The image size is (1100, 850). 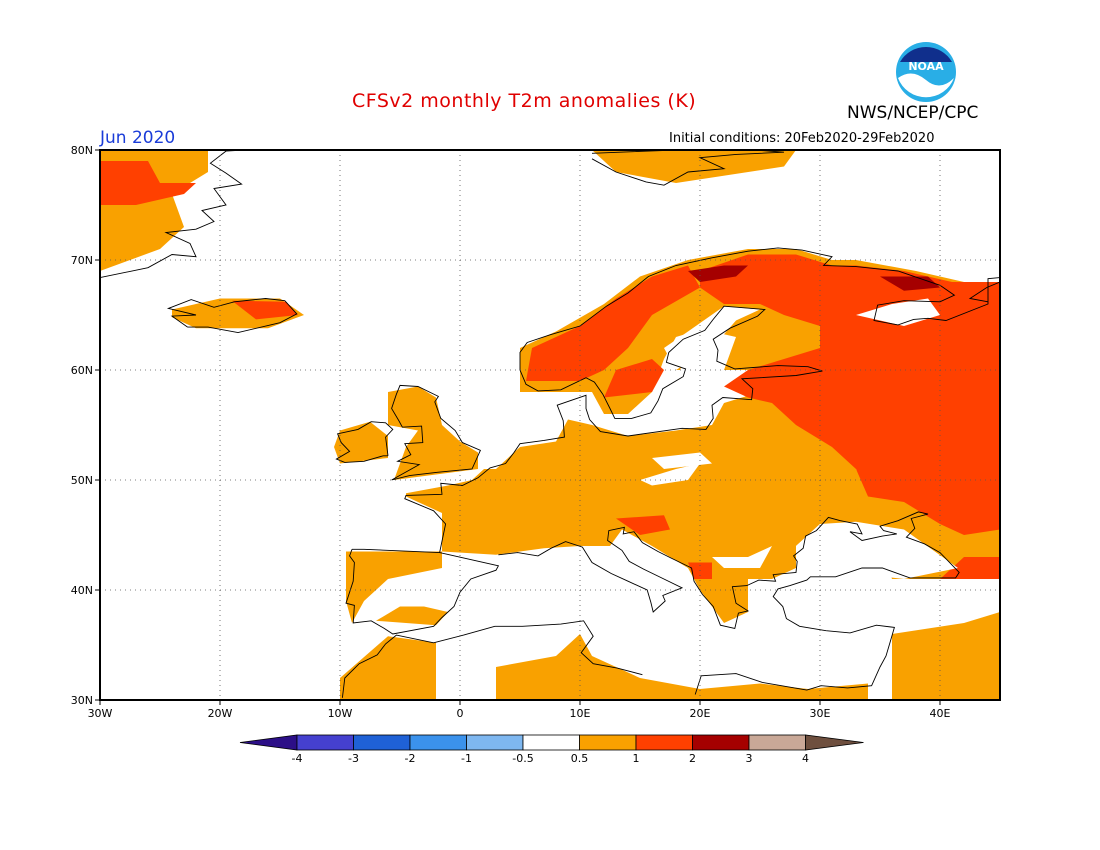 What do you see at coordinates (742, 557) in the screenshot?
I see `neutral-region-balkan-gap` at bounding box center [742, 557].